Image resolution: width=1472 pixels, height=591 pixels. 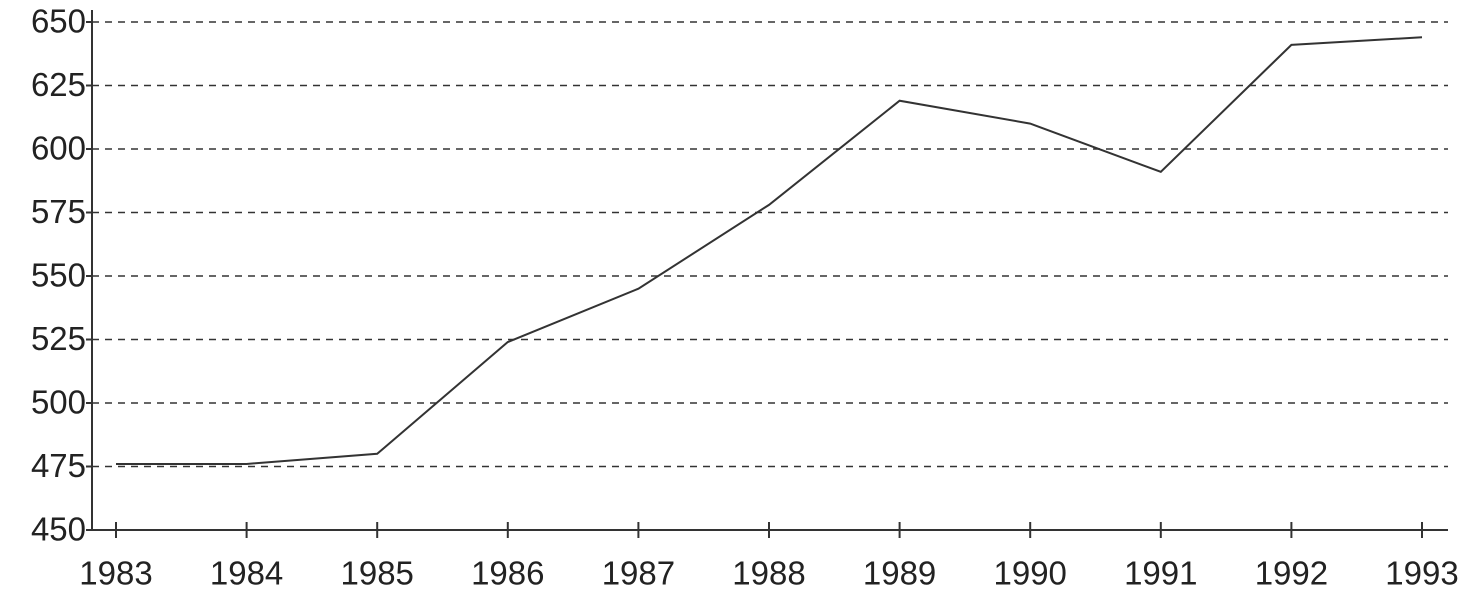 What do you see at coordinates (115, 573) in the screenshot?
I see `x-tick-label: 1983` at bounding box center [115, 573].